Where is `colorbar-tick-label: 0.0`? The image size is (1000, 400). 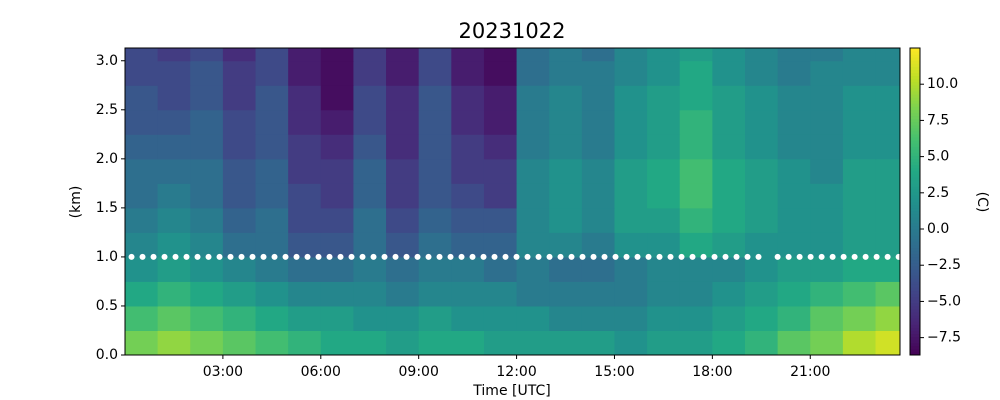 colorbar-tick-label: 0.0 is located at coordinates (938, 229).